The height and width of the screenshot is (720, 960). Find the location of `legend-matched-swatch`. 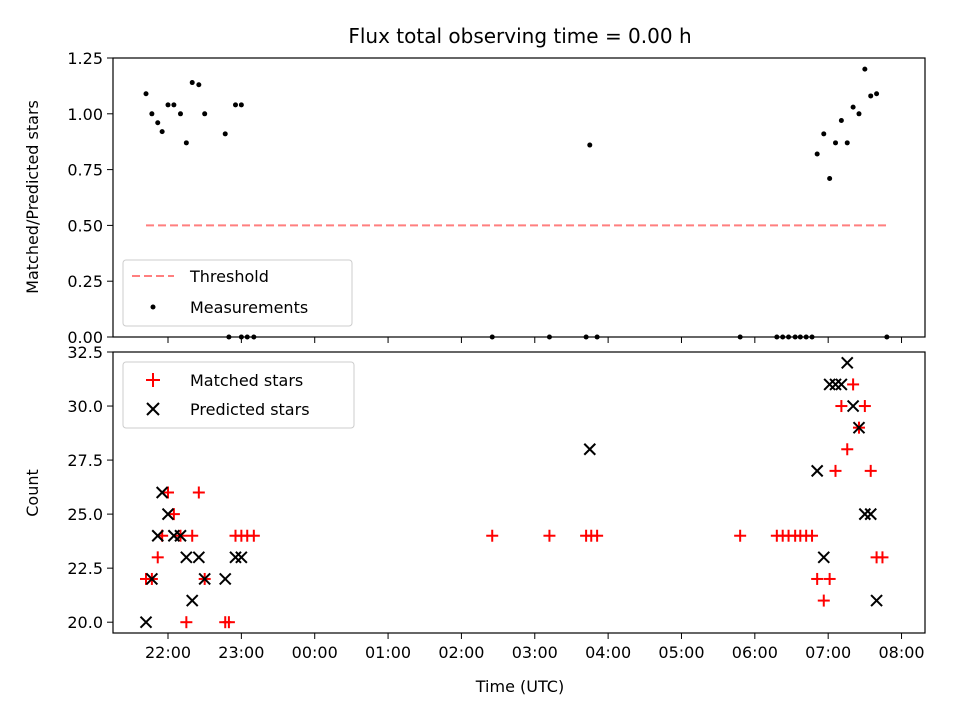

legend-matched-swatch is located at coordinates (153, 380).